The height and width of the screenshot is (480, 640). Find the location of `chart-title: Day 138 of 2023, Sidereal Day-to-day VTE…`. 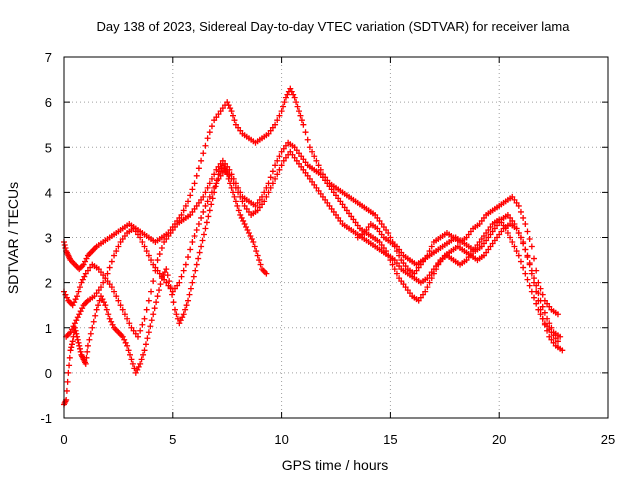

chart-title: Day 138 of 2023, Sidereal Day-to-day VTE… is located at coordinates (333, 26).